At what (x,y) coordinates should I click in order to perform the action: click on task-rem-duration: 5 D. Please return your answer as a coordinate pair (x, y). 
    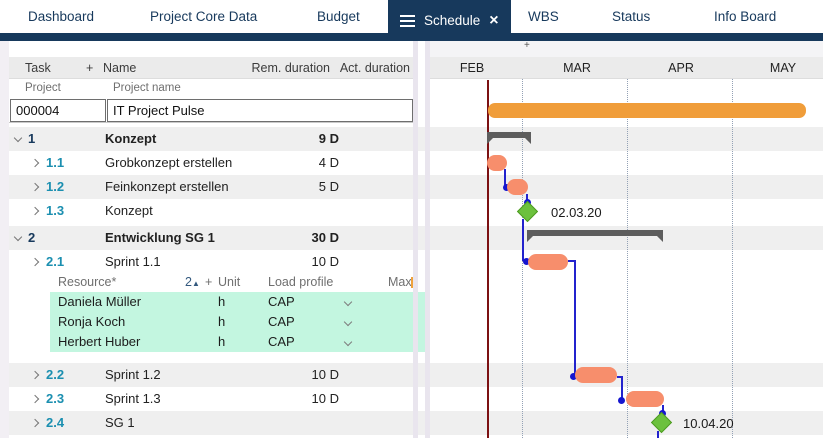
    Looking at the image, I should click on (328, 186).